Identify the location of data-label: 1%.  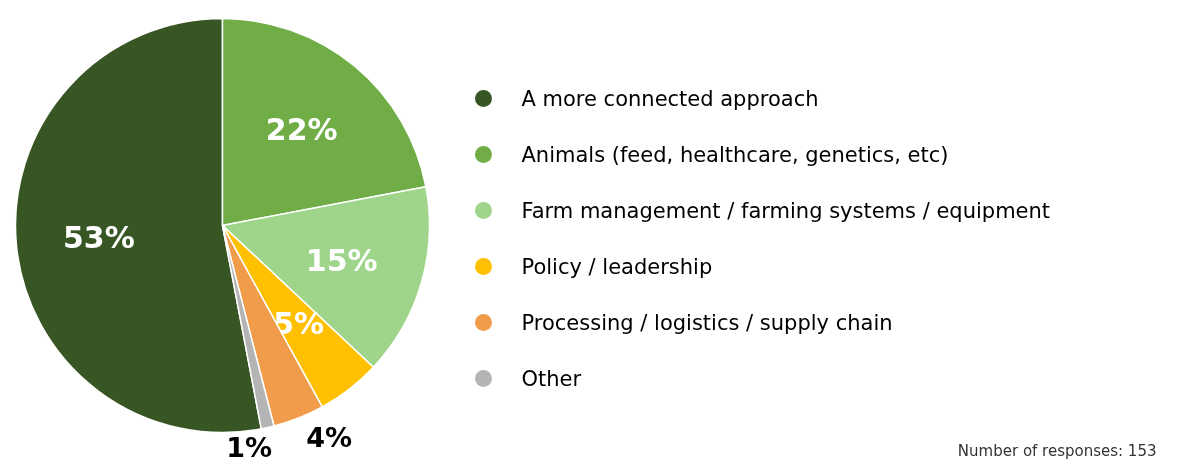
(249, 448).